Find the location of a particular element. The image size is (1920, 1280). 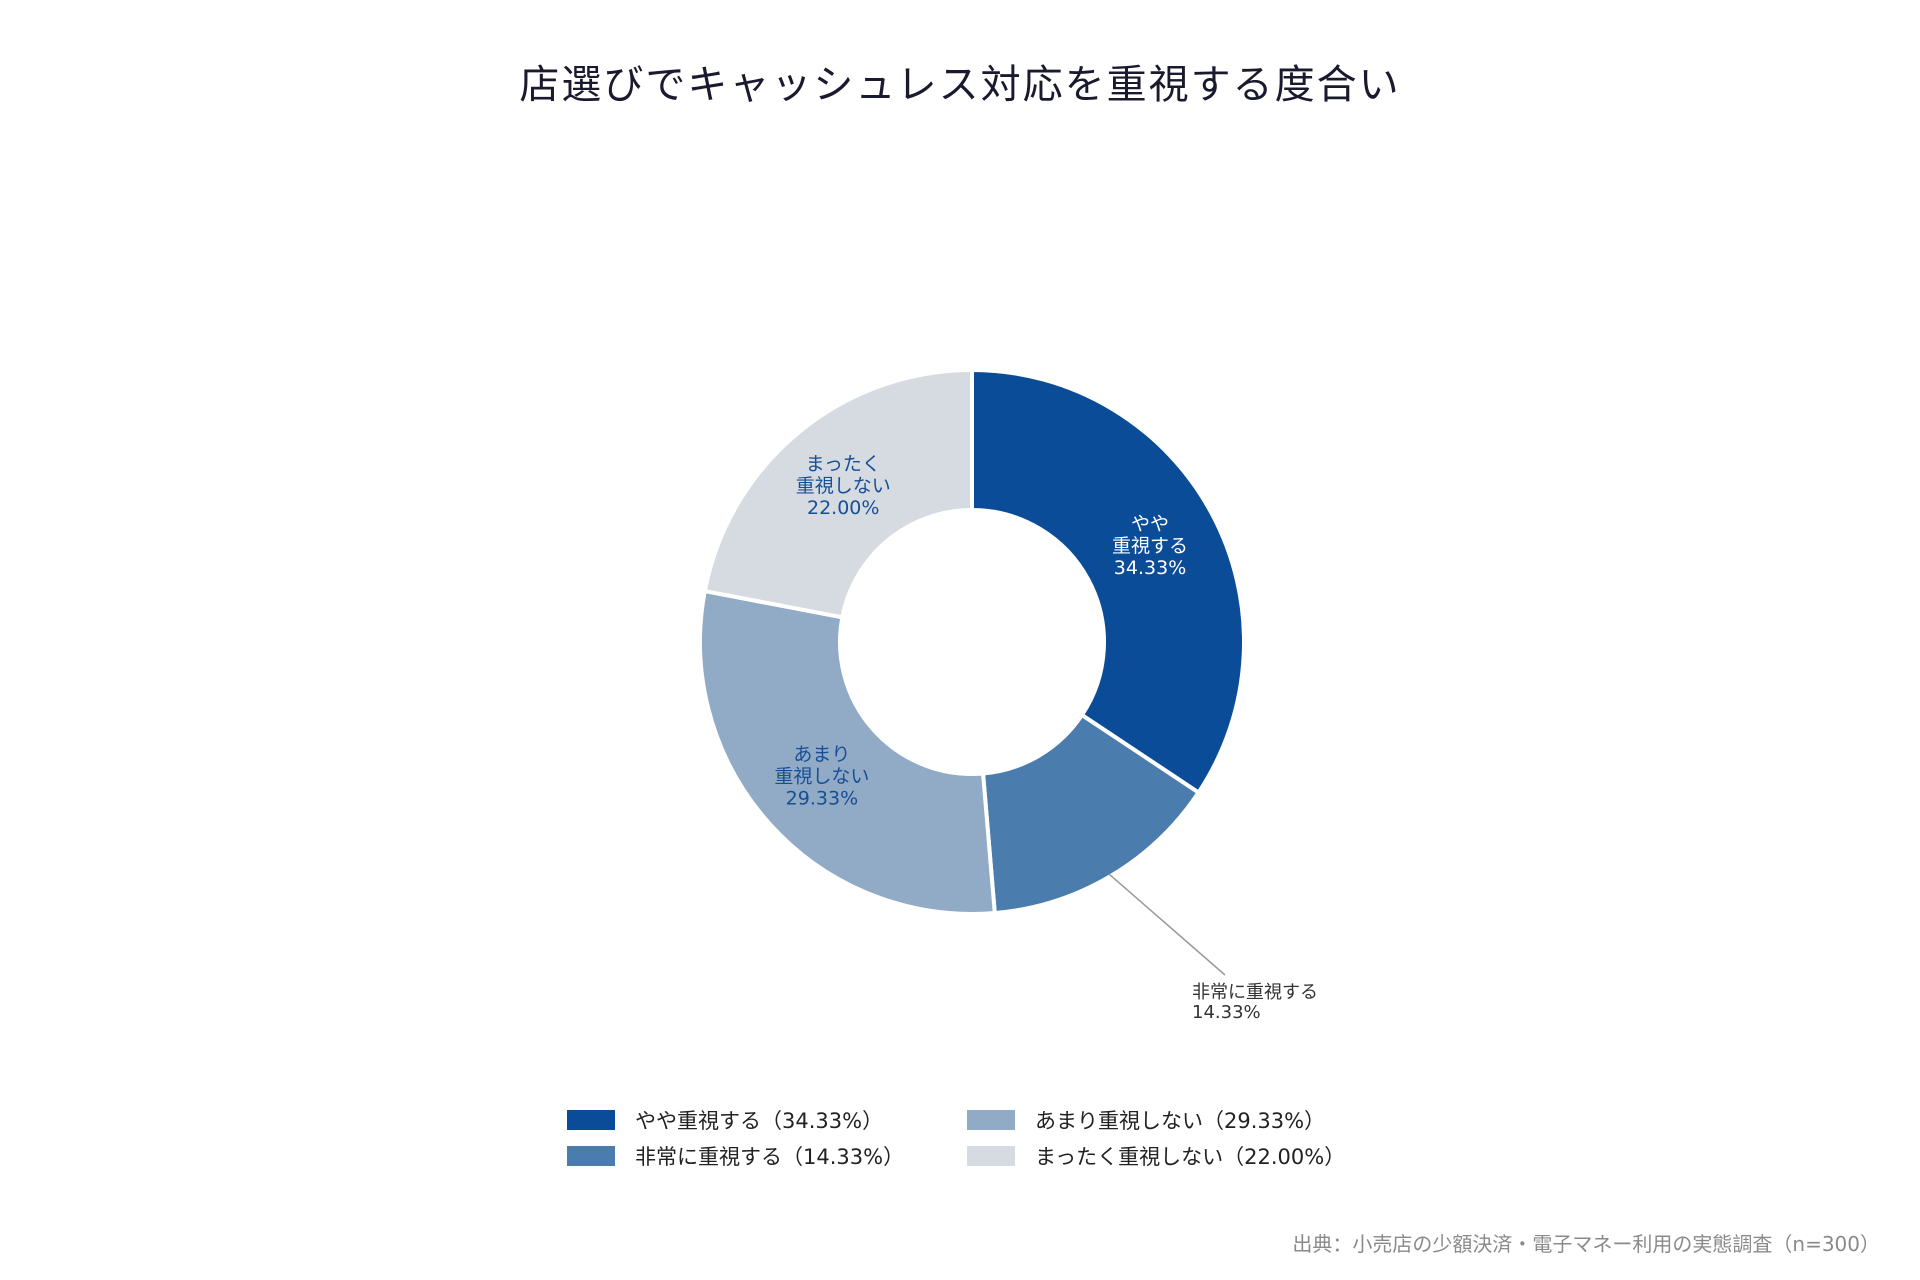

slice-label-3-2: 22.00% is located at coordinates (843, 508).